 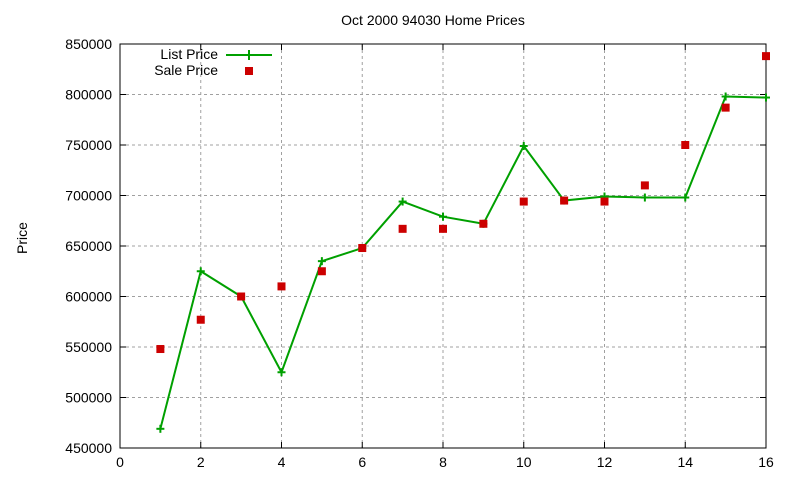 What do you see at coordinates (249, 71) in the screenshot?
I see `square-marker-icon` at bounding box center [249, 71].